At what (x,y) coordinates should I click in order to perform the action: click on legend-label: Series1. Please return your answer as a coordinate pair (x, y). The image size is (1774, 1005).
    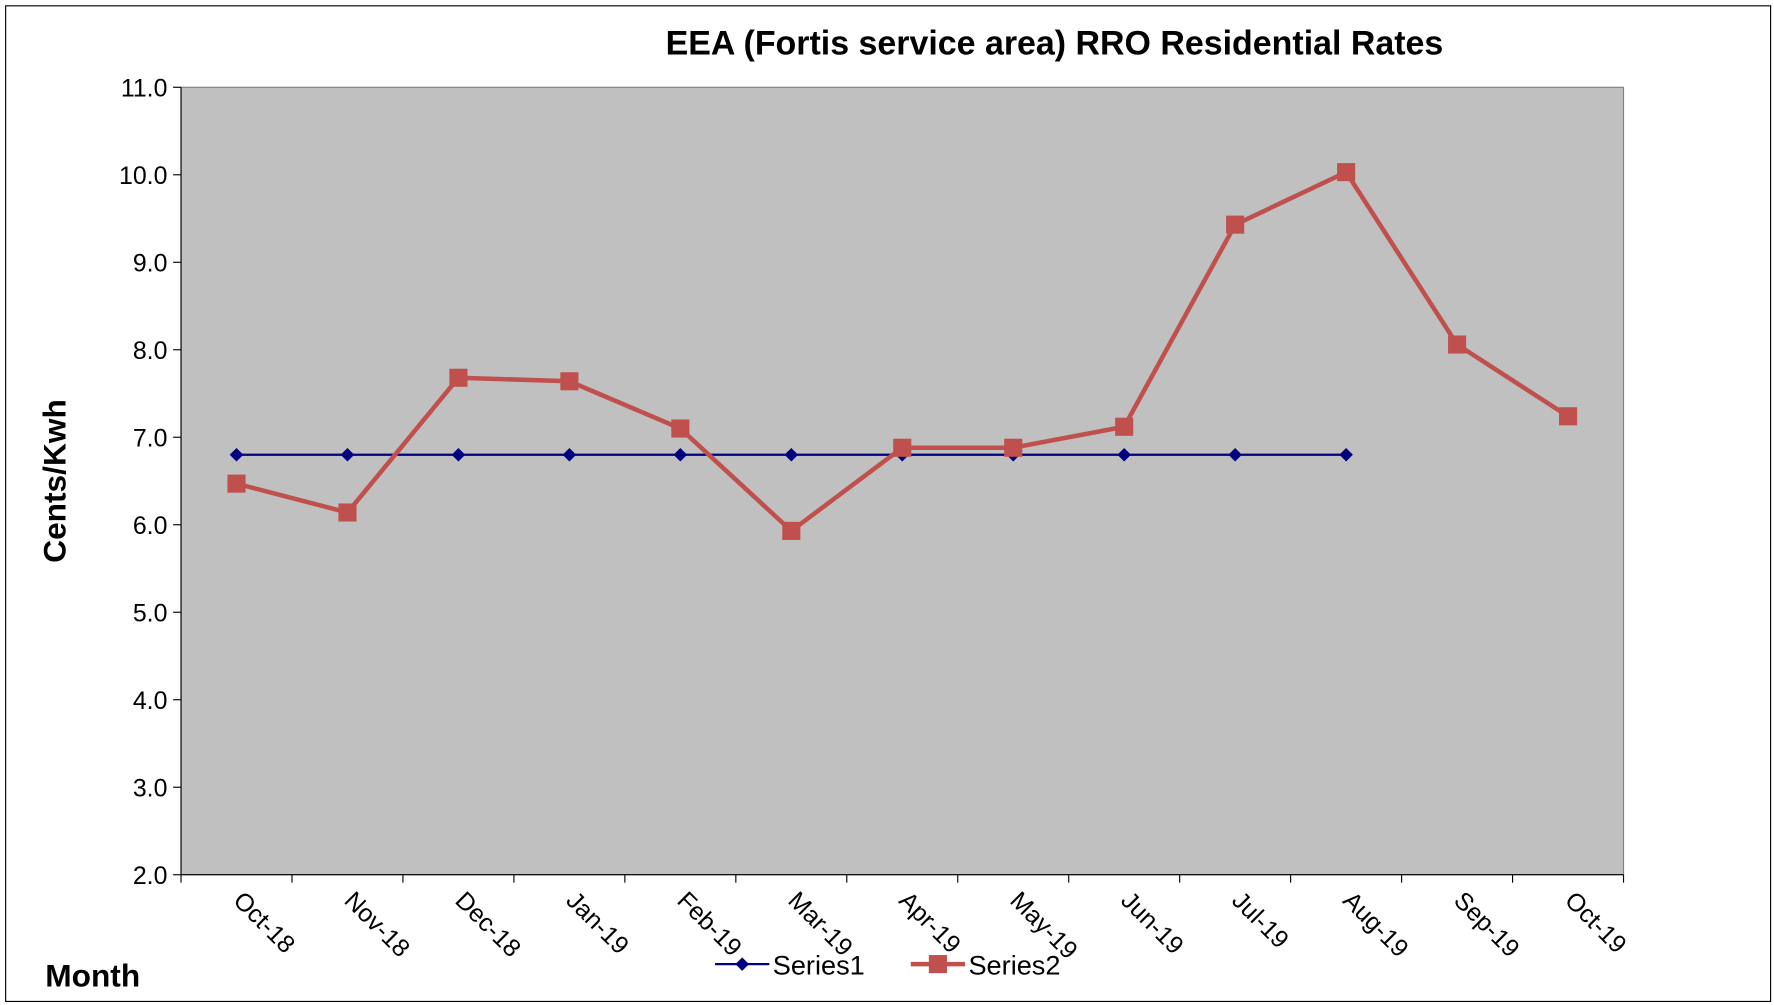
    Looking at the image, I should click on (819, 964).